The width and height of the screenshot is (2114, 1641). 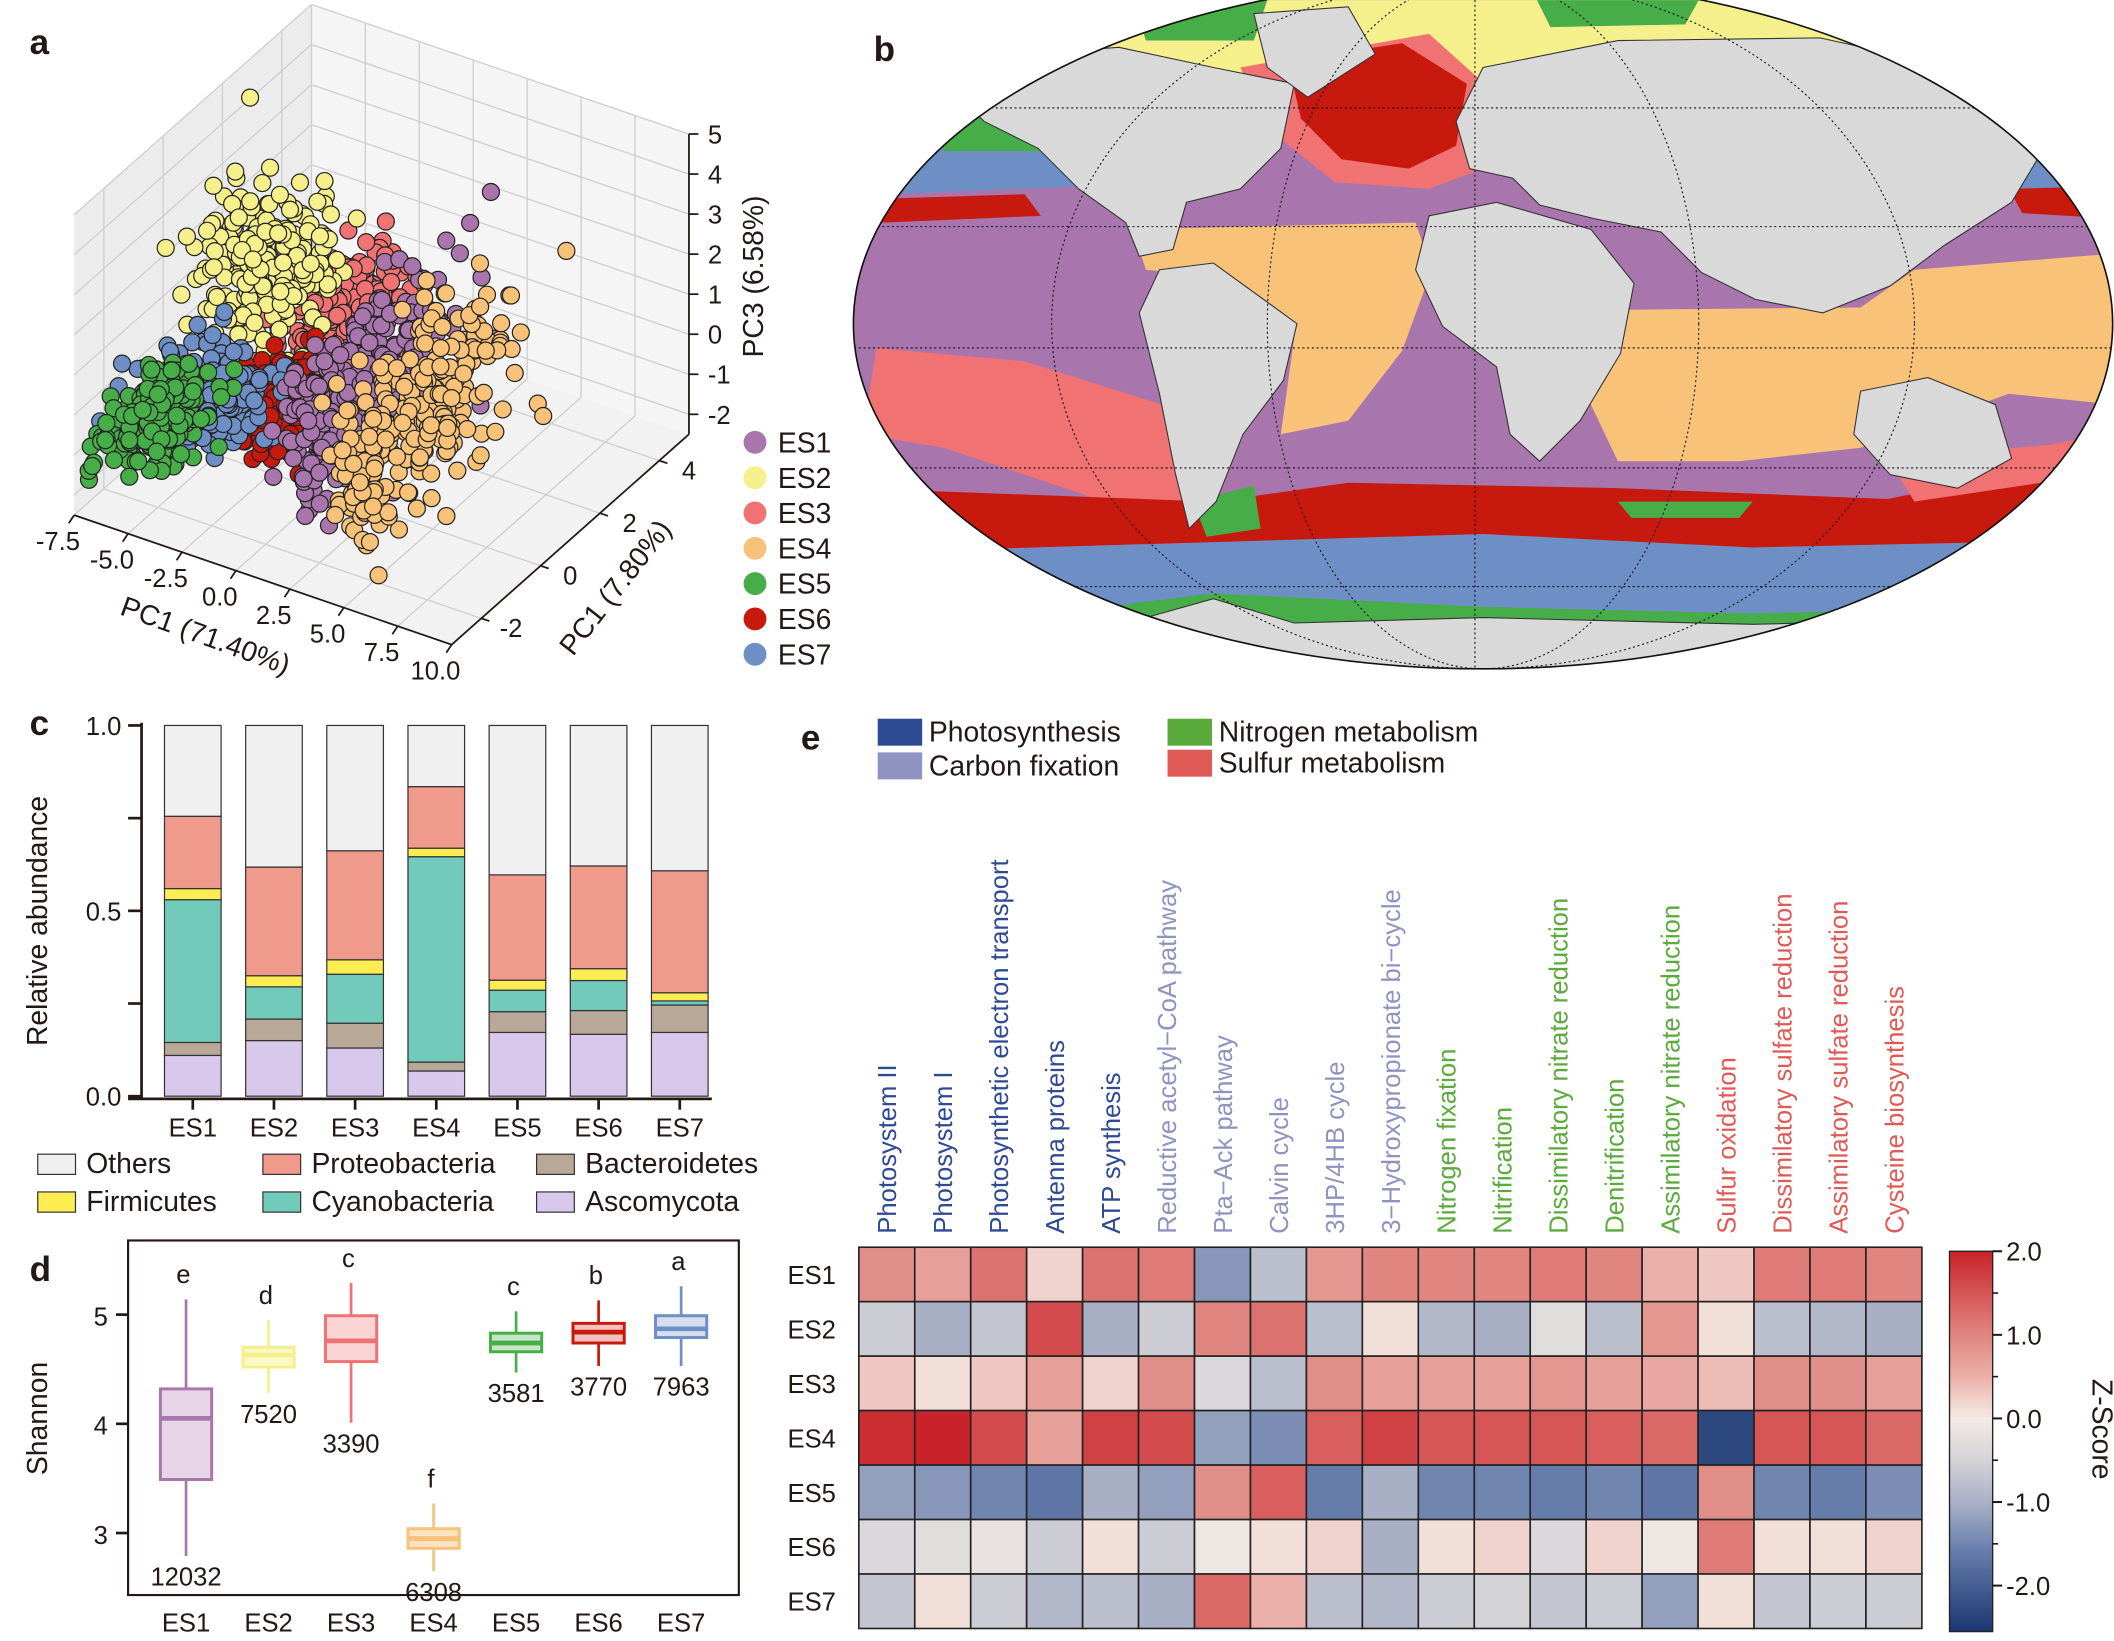 What do you see at coordinates (680, 1129) in the screenshot?
I see `bar-x-tick-label: ES7` at bounding box center [680, 1129].